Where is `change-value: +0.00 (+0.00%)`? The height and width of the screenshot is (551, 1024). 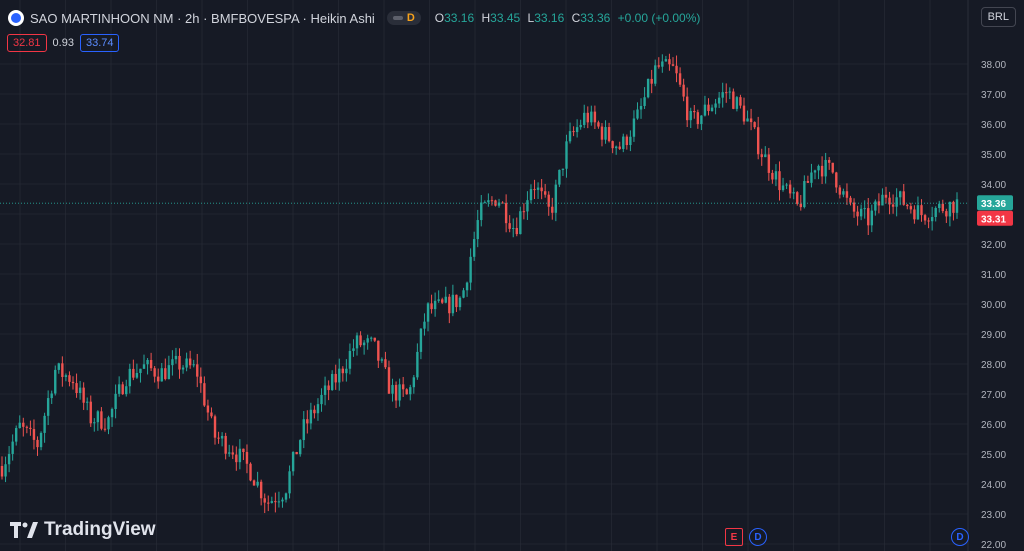
change-value: +0.00 (+0.00%) is located at coordinates (659, 18).